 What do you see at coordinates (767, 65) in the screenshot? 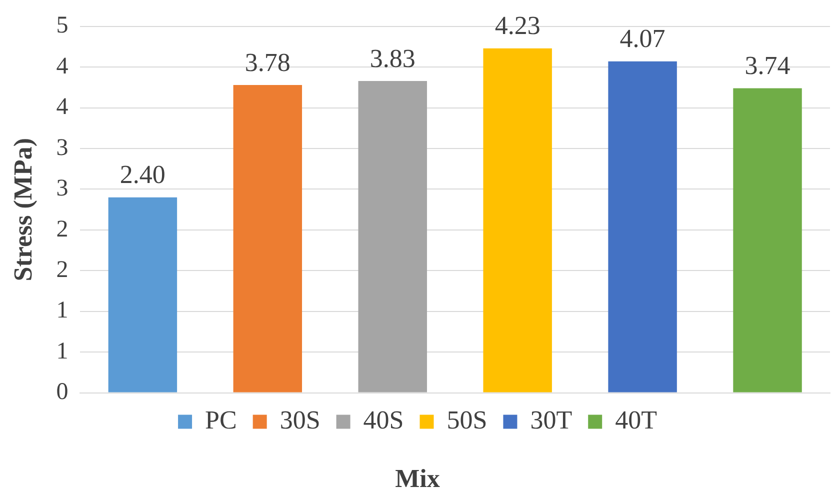
I see `data-label: 3.74` at bounding box center [767, 65].